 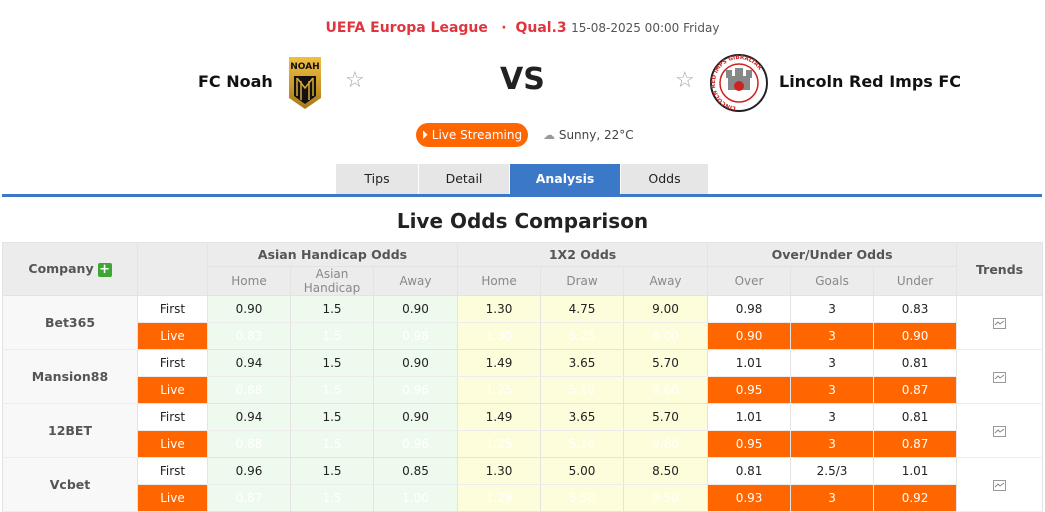 What do you see at coordinates (235, 81) in the screenshot?
I see `home-team-name: FC Noah` at bounding box center [235, 81].